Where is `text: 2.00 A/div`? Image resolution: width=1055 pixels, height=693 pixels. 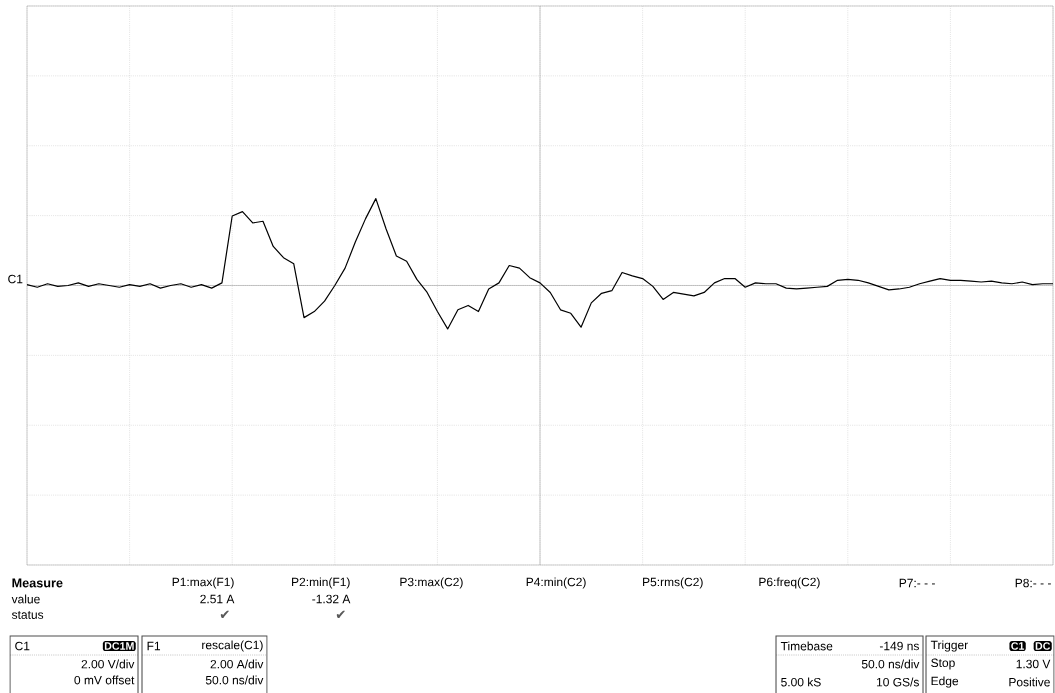 text: 2.00 A/div is located at coordinates (237, 664).